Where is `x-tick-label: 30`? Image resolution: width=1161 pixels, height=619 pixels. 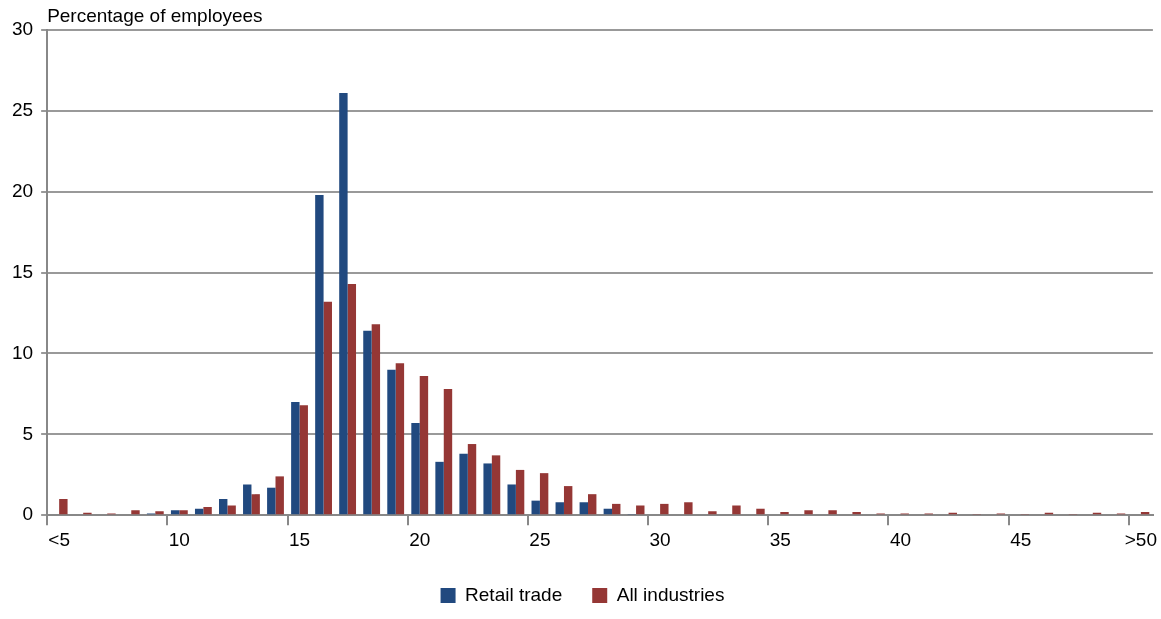
x-tick-label: 30 is located at coordinates (660, 539).